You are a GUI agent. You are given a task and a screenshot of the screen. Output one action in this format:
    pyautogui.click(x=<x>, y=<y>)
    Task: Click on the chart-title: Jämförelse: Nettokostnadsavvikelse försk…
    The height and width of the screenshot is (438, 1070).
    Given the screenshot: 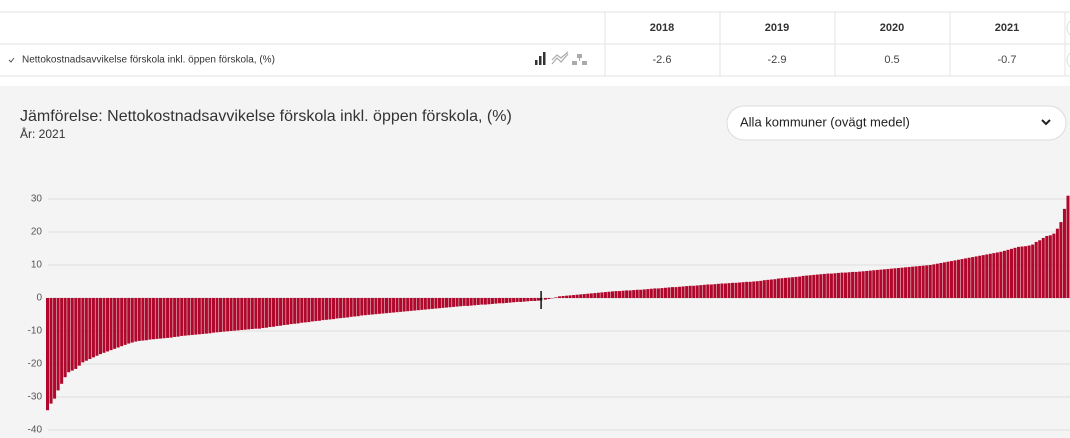 What is the action you would take?
    pyautogui.click(x=266, y=116)
    